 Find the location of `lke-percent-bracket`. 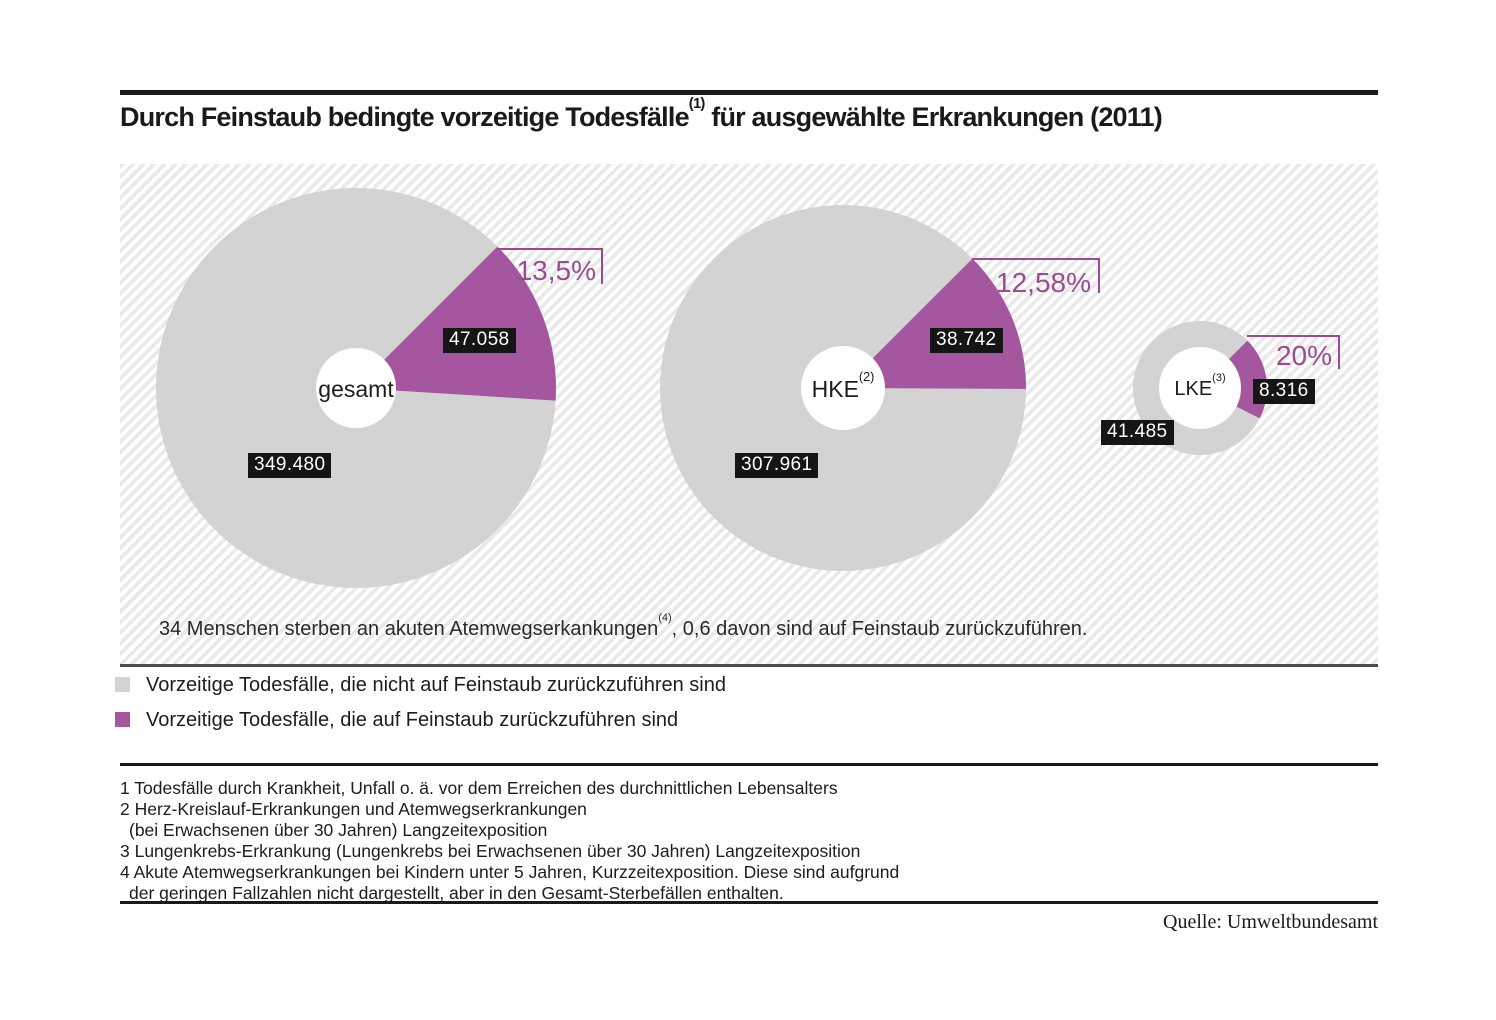

lke-percent-bracket is located at coordinates (1293, 352).